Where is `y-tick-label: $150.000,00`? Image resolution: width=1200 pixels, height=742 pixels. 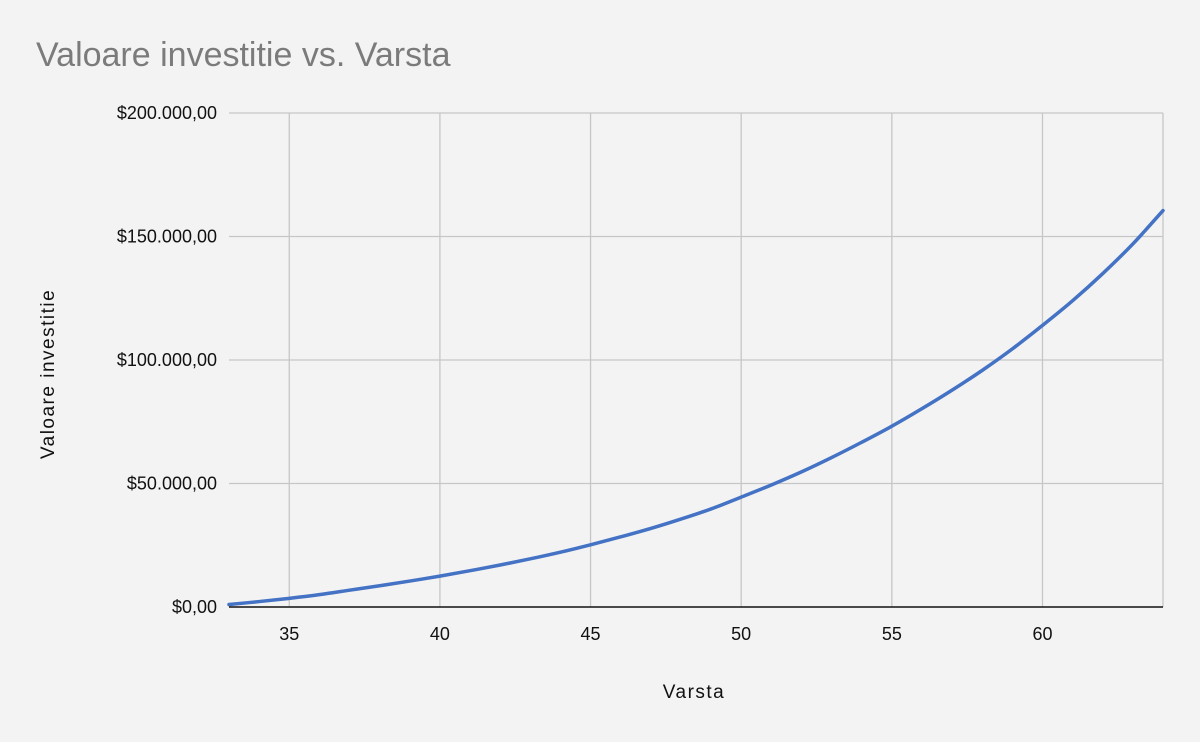
y-tick-label: $150.000,00 is located at coordinates (167, 237).